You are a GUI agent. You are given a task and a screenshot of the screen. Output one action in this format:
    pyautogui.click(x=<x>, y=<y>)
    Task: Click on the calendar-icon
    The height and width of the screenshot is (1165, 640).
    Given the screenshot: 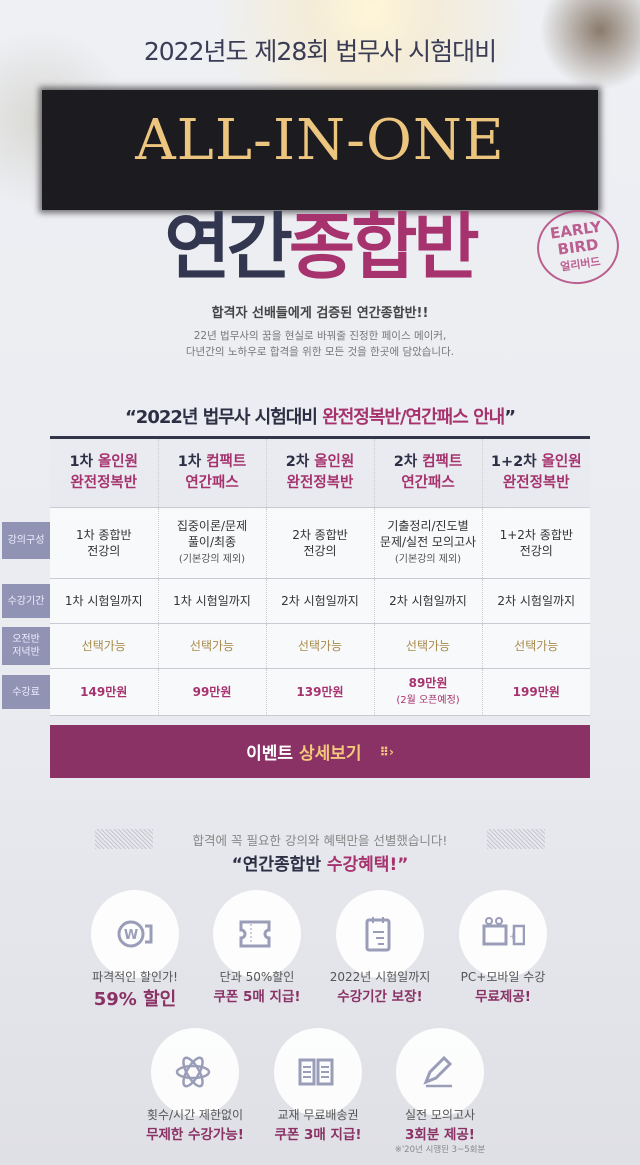 What is the action you would take?
    pyautogui.click(x=378, y=934)
    